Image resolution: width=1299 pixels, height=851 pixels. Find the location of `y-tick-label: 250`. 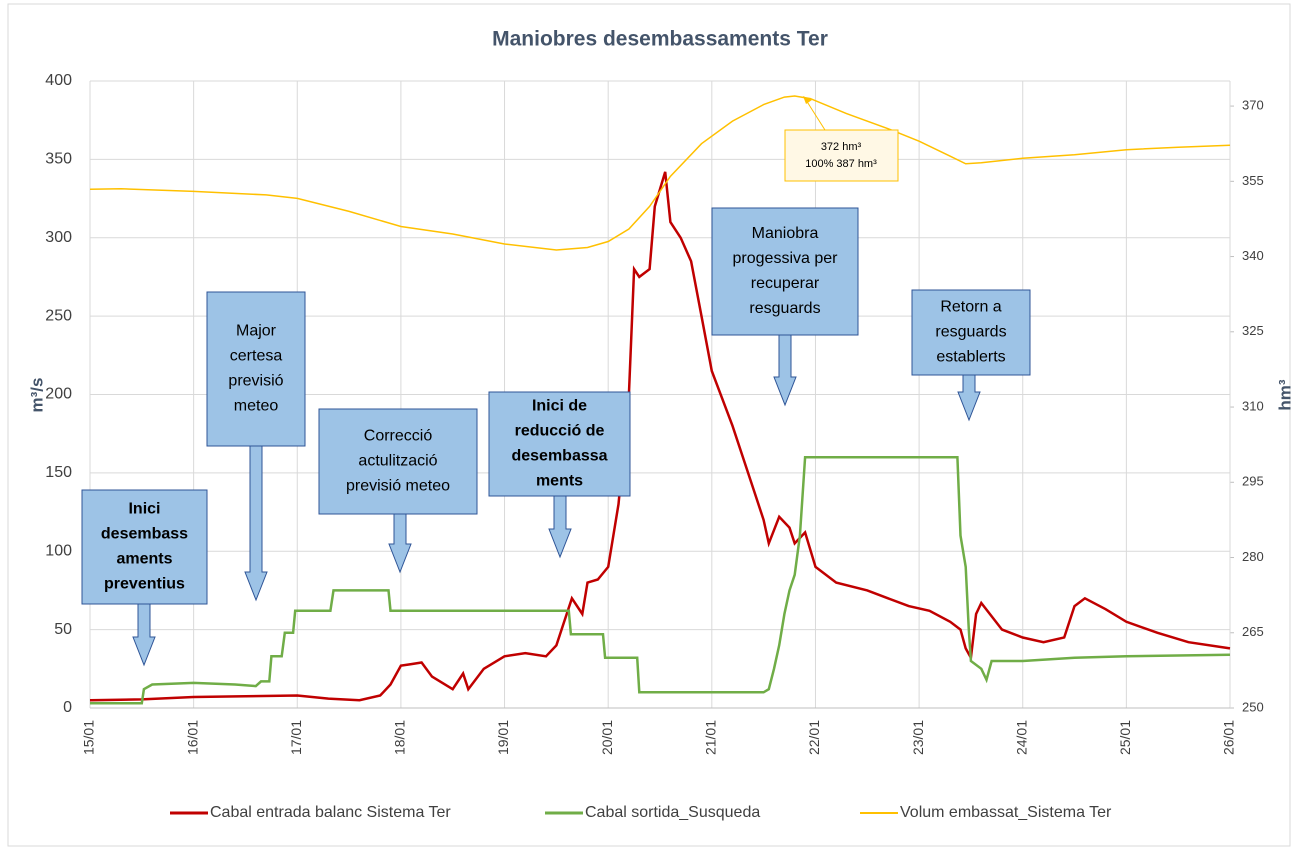

y-tick-label: 250 is located at coordinates (58, 315).